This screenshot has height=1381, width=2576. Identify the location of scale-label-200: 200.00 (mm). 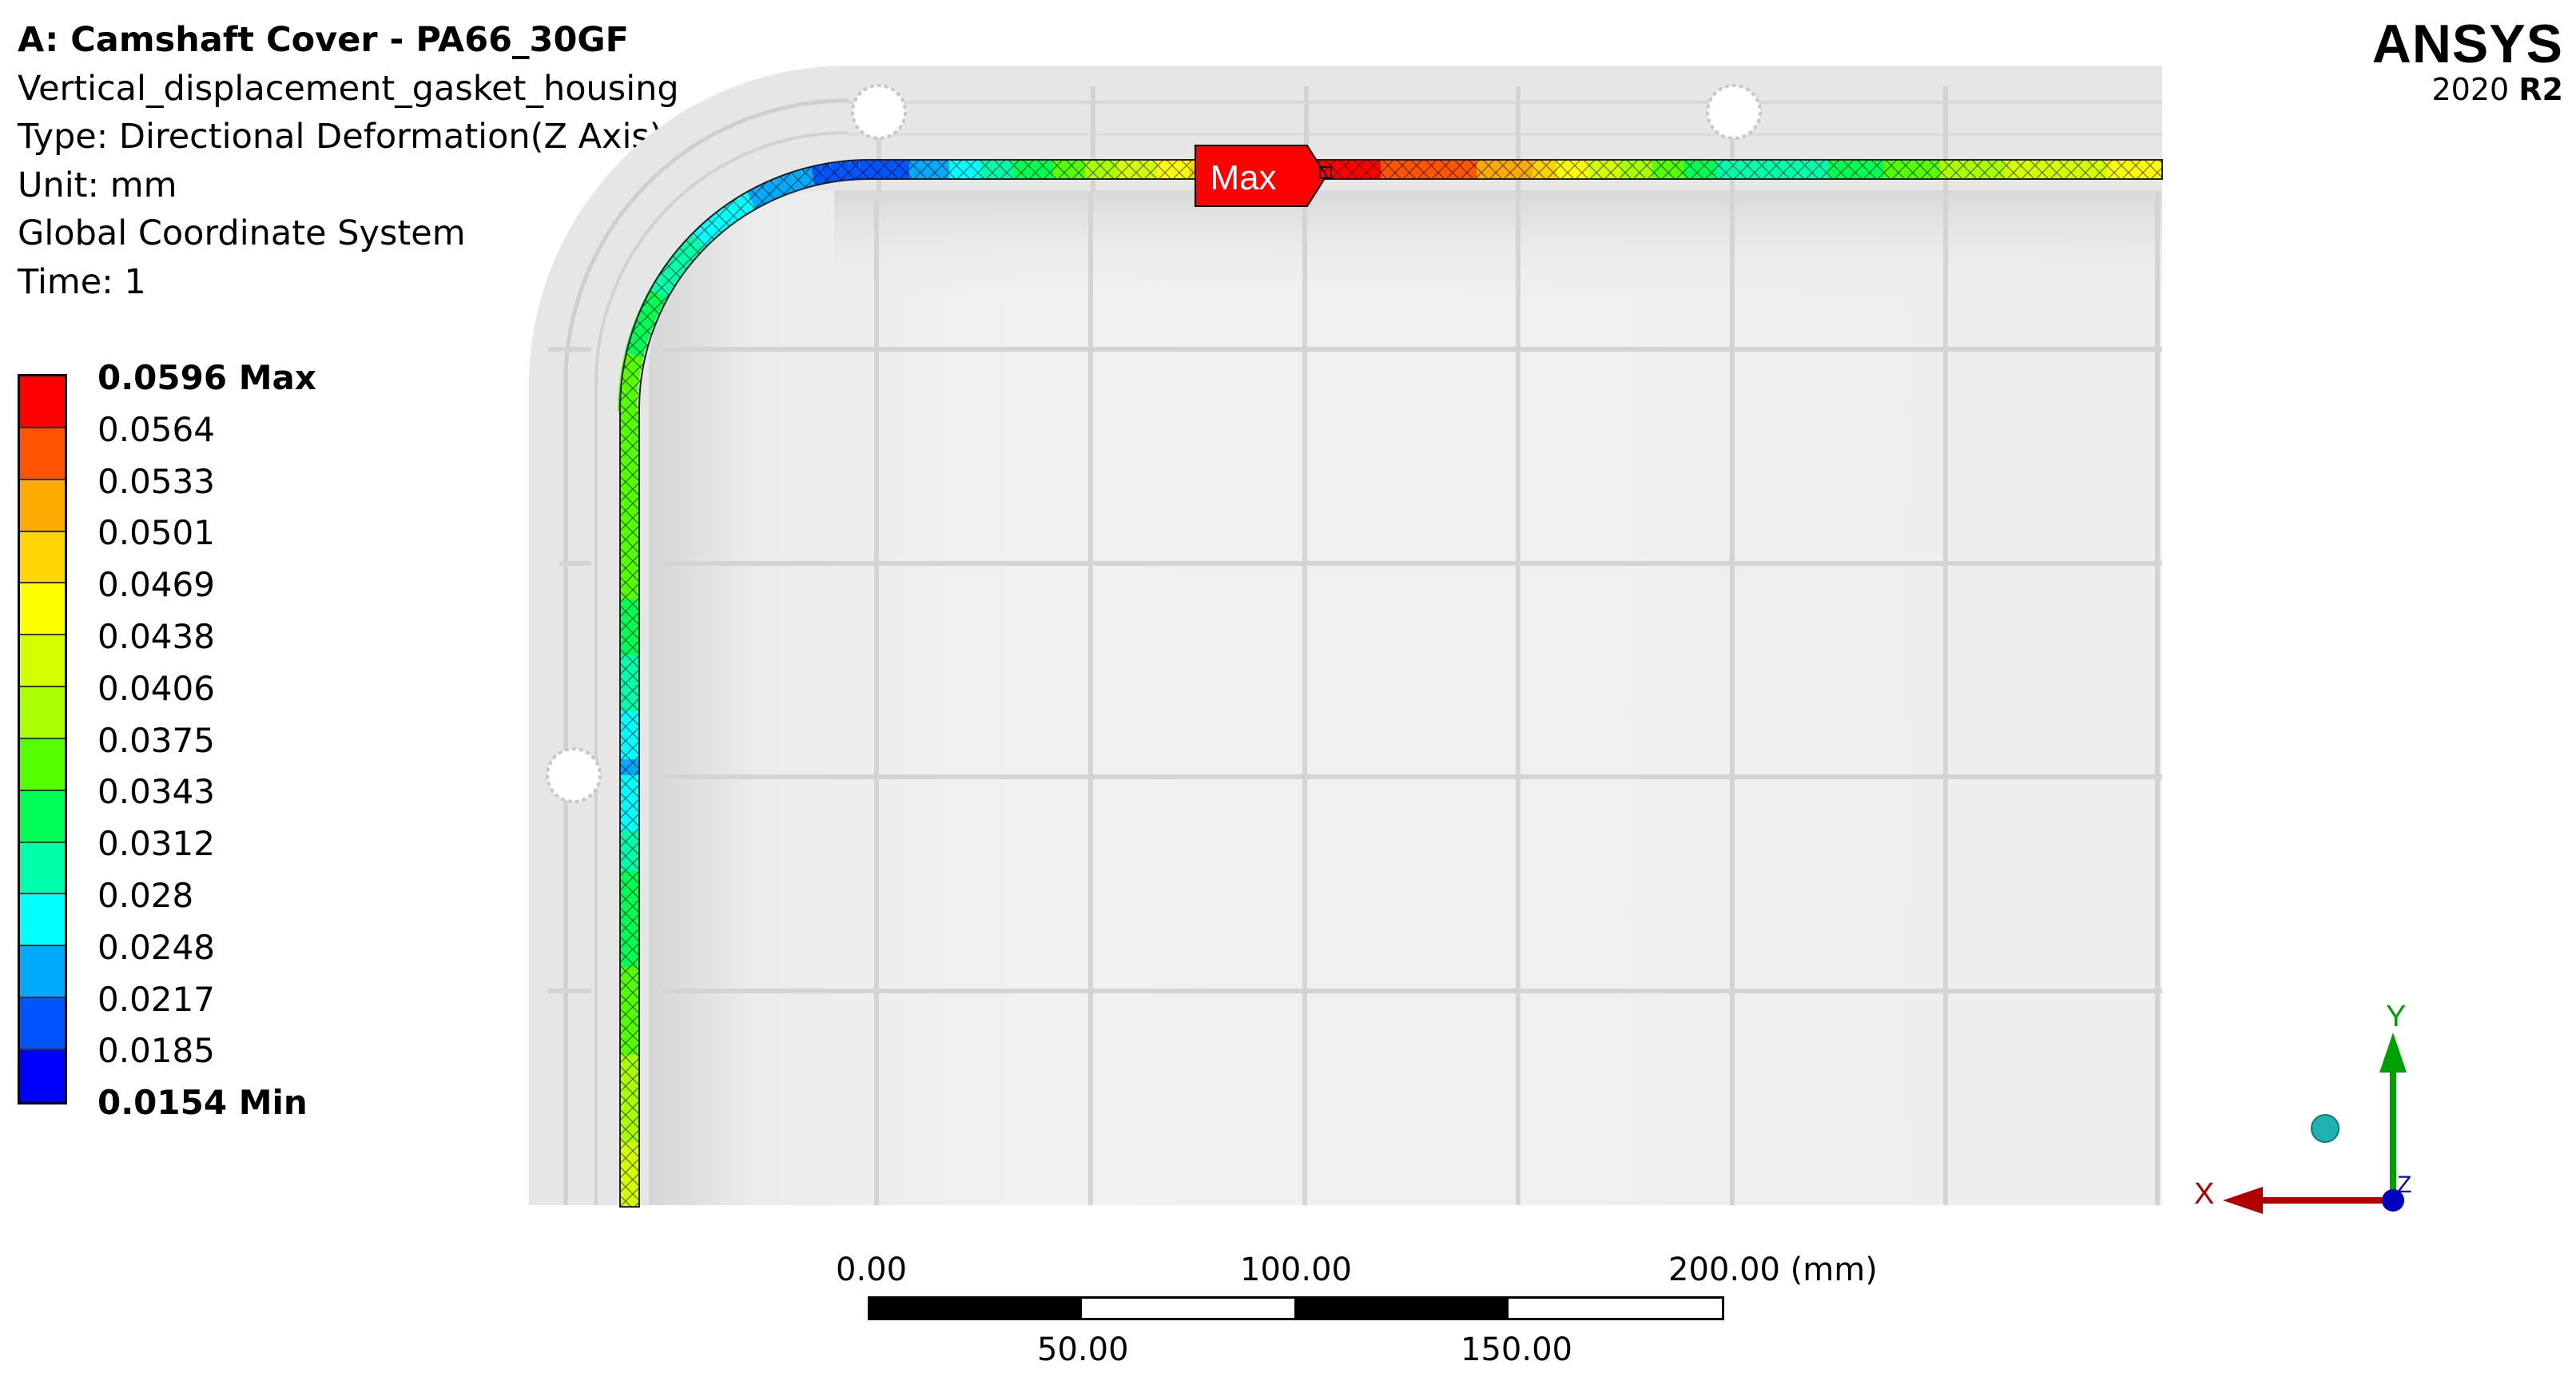
(1773, 1270).